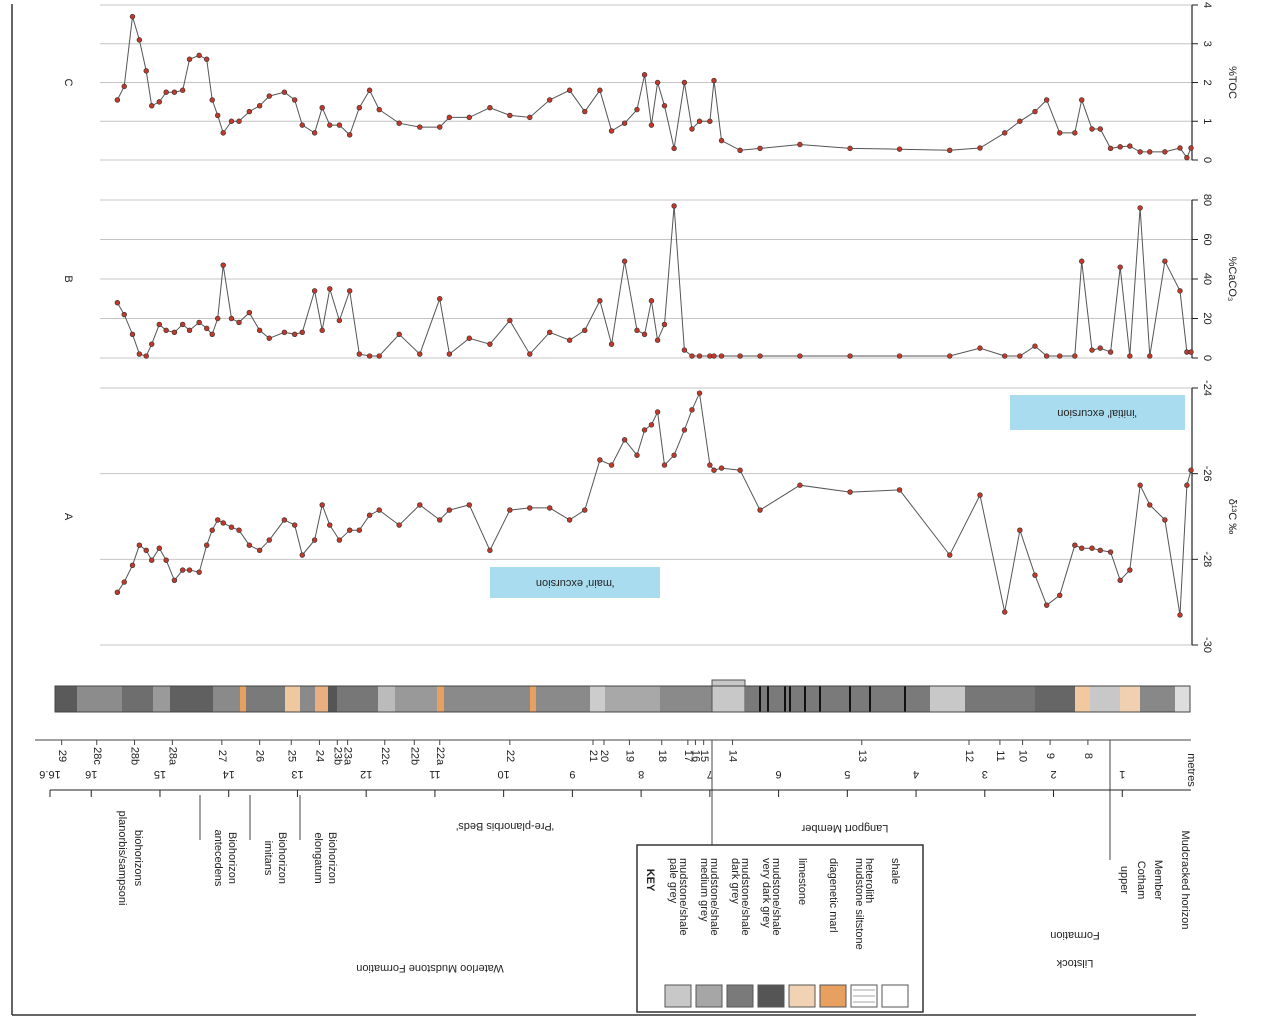 The height and width of the screenshot is (1025, 1269). Describe the element at coordinates (1207, 200) in the screenshot. I see `y-tick-label: 80` at that location.